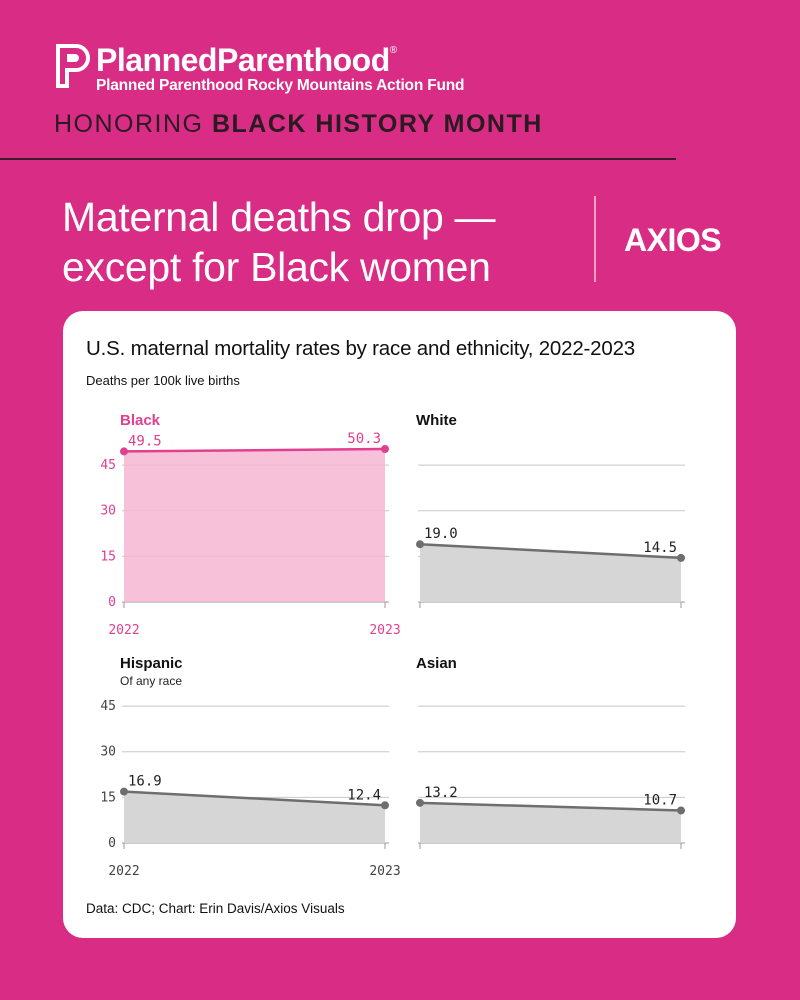 The height and width of the screenshot is (1000, 800). I want to click on asian-point-2023, so click(681, 810).